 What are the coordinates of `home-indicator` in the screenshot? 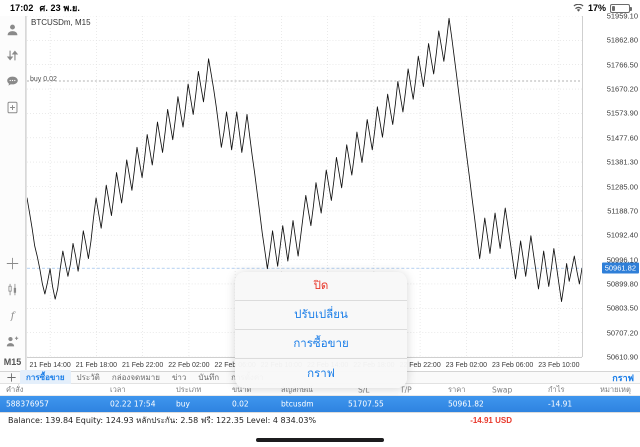 It's located at (320, 440).